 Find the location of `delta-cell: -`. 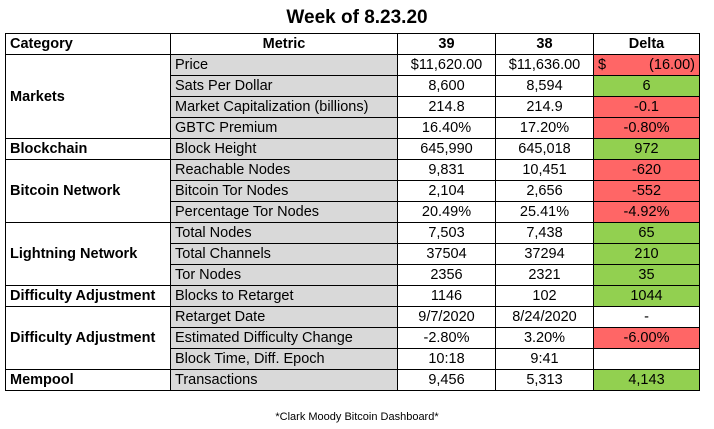

delta-cell: - is located at coordinates (646, 317).